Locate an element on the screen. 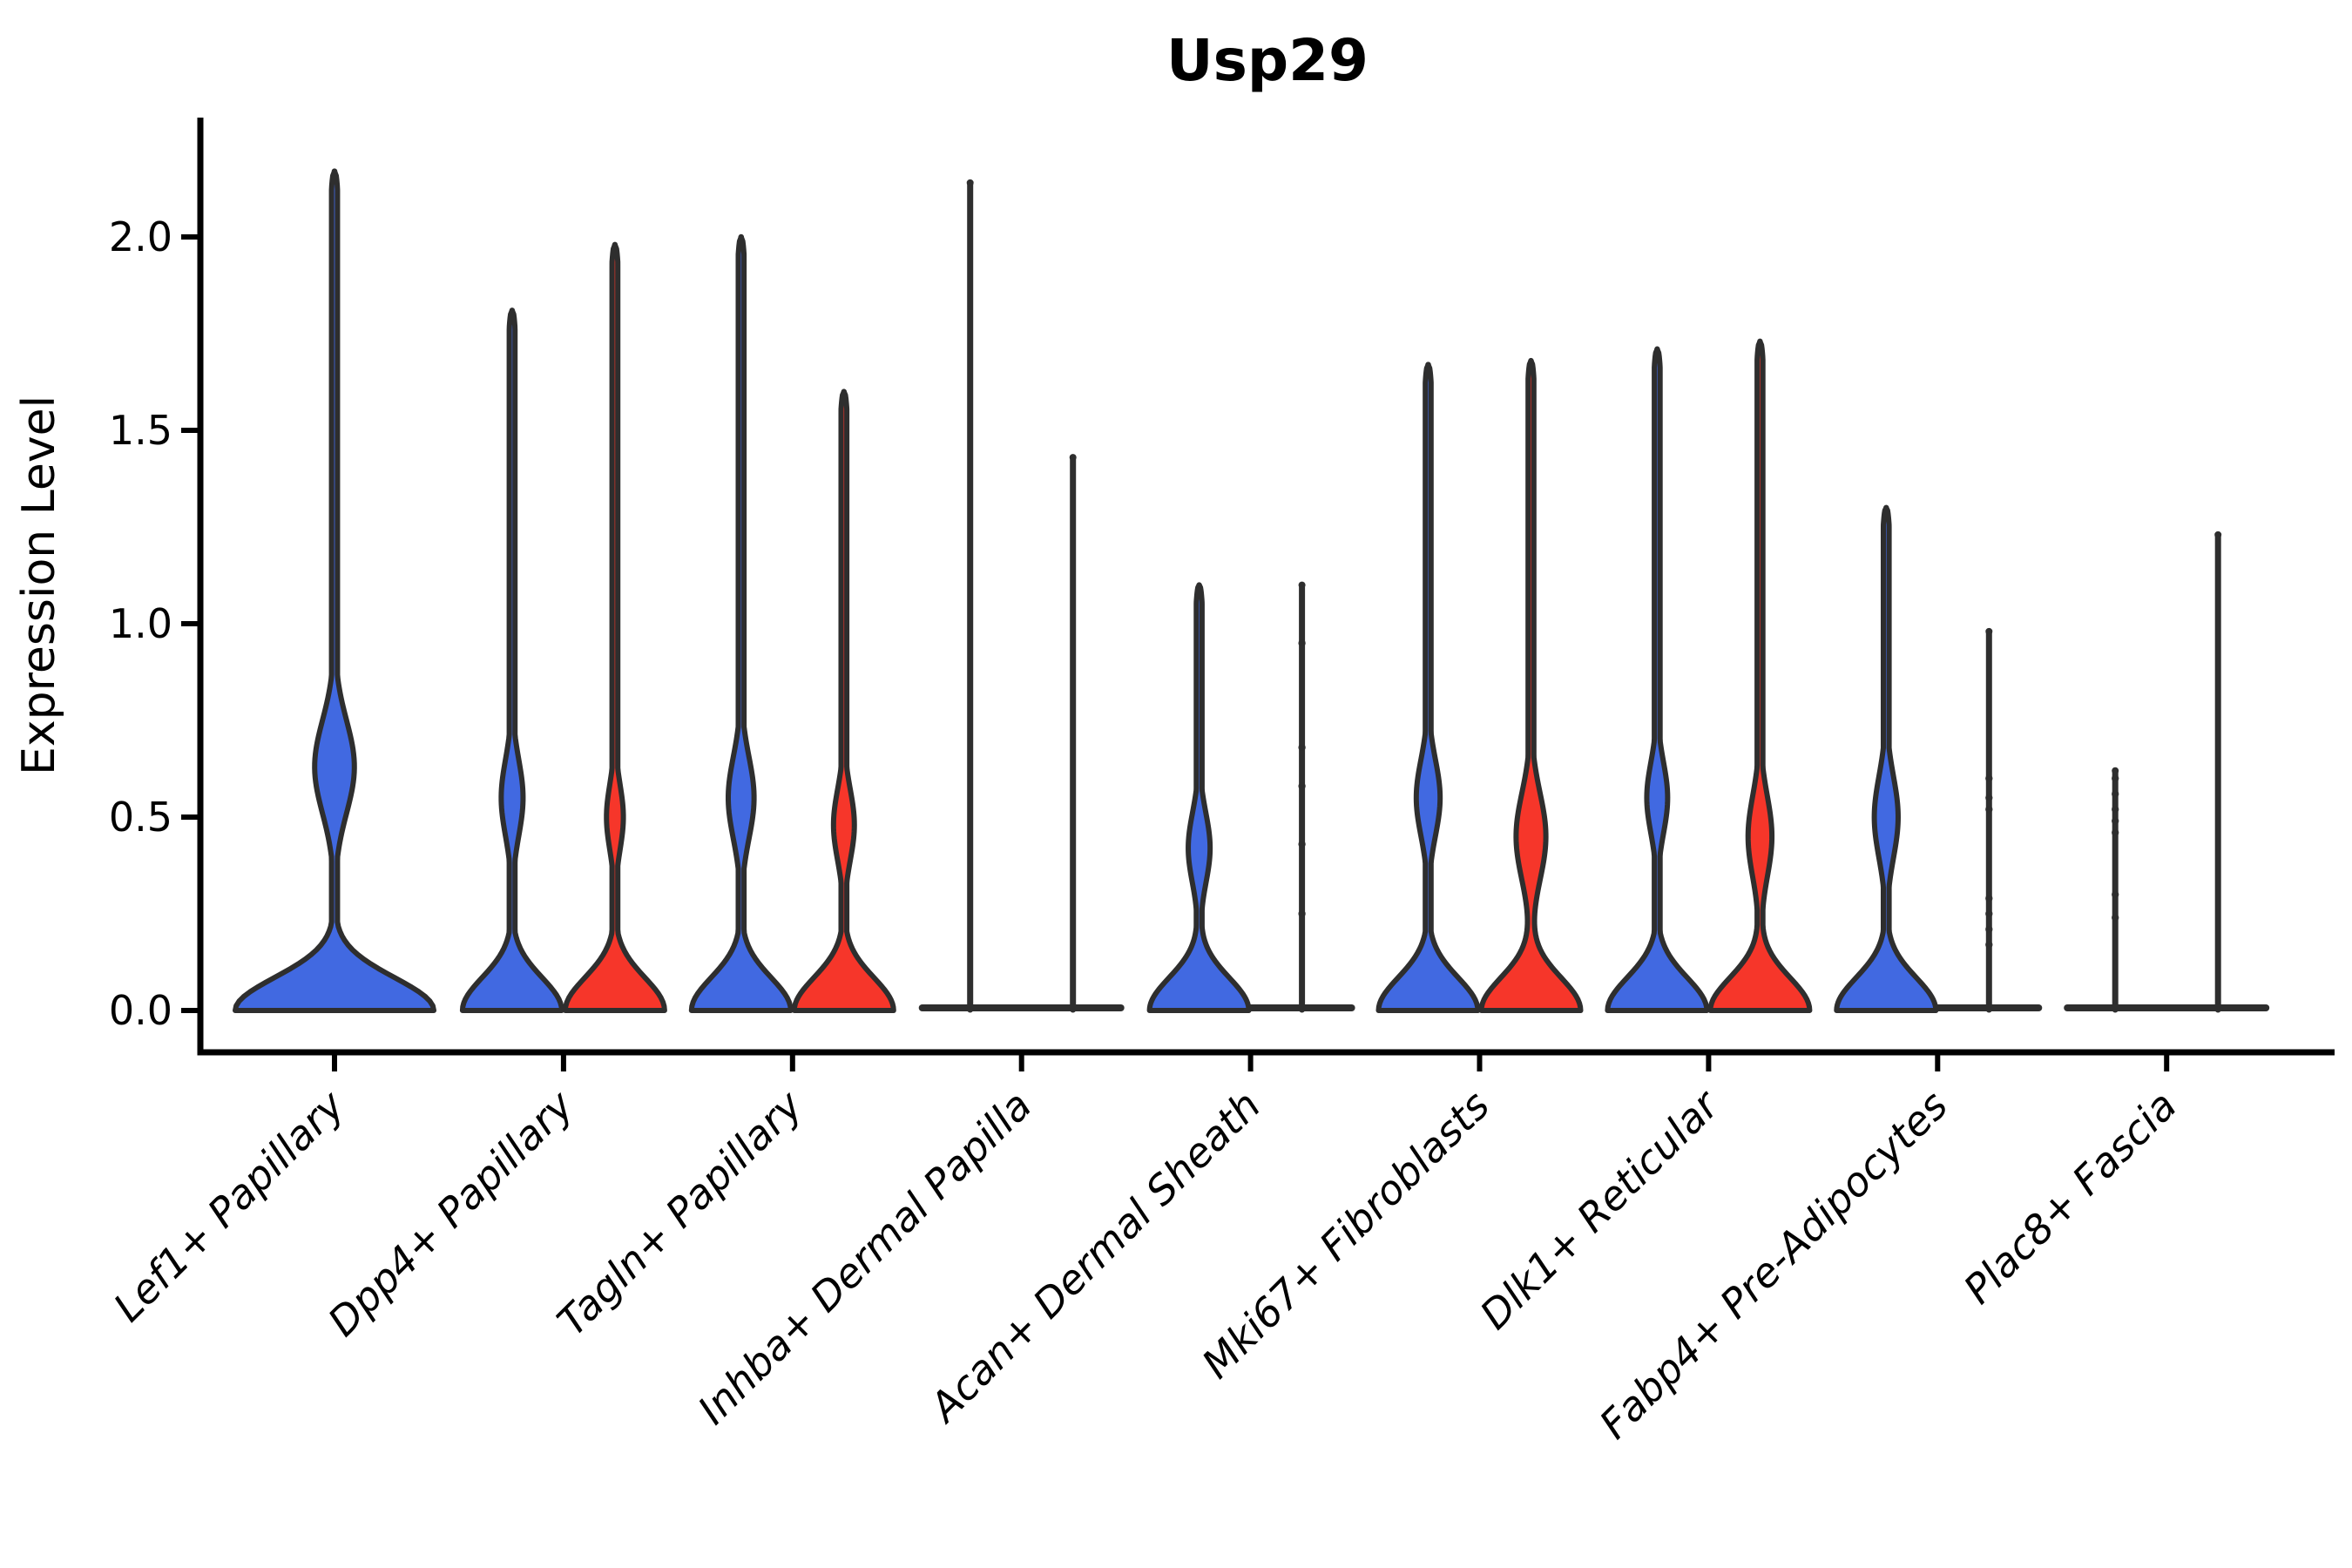 The width and height of the screenshot is (2352, 1568). y-axis-label: Expression Level is located at coordinates (39, 585).